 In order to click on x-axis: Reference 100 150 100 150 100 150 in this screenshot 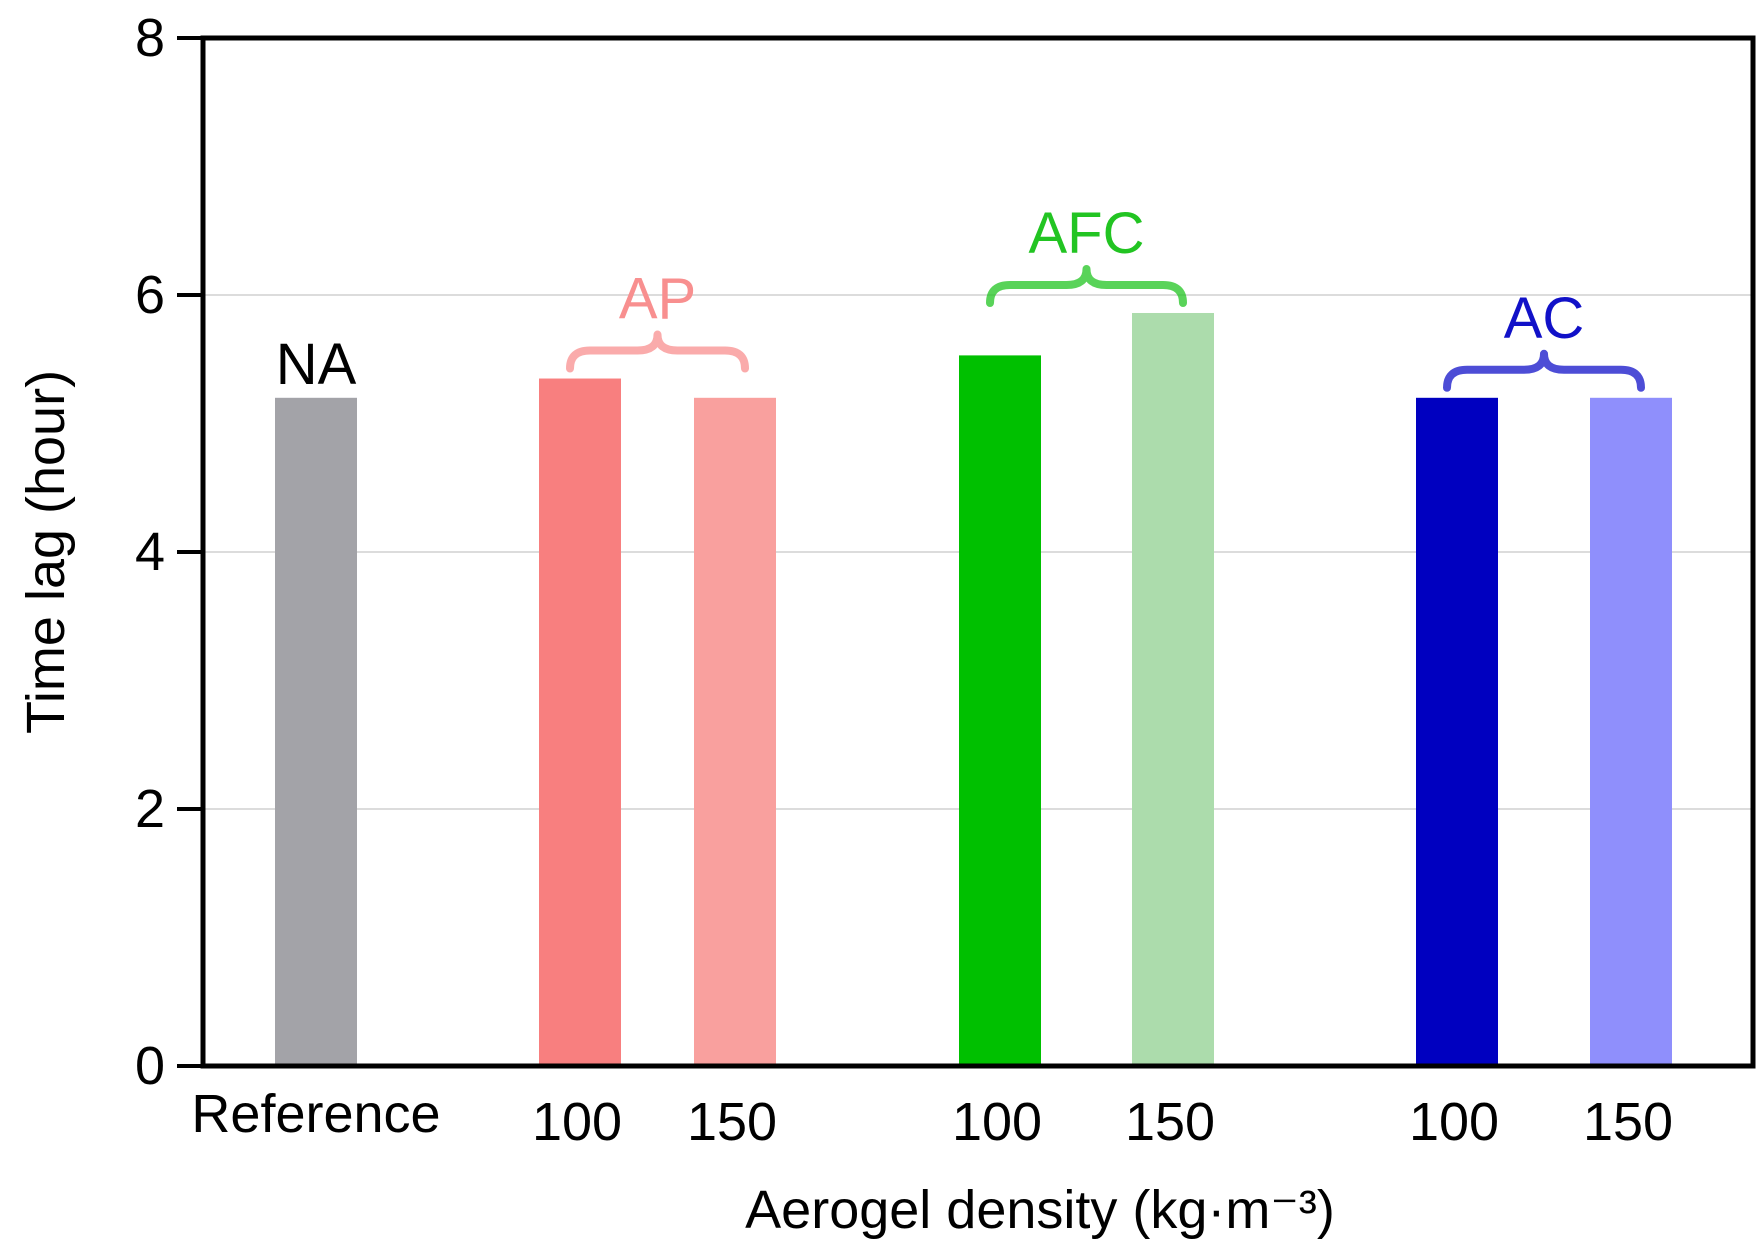, I will do `click(932, 1118)`.